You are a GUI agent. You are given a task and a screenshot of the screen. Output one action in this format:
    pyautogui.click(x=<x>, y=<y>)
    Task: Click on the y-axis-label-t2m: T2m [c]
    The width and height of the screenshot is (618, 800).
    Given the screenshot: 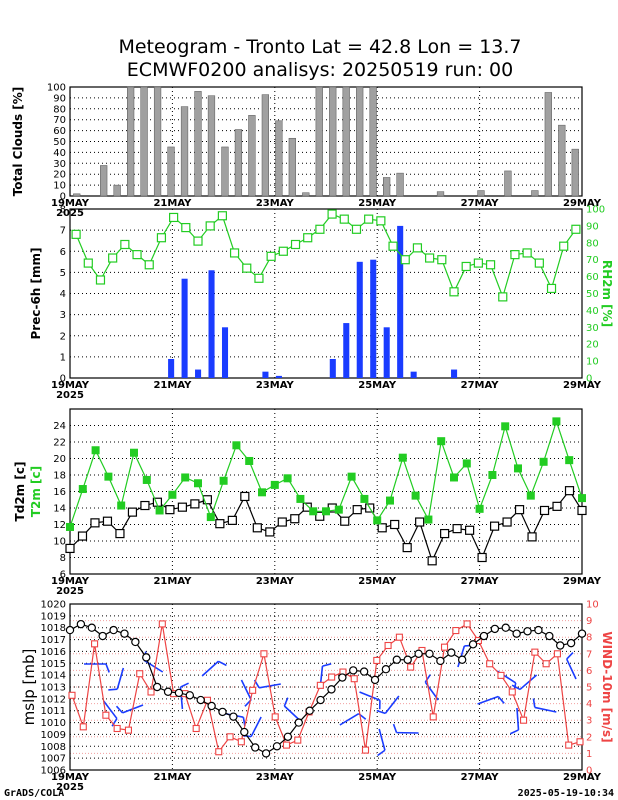 What is the action you would take?
    pyautogui.click(x=36, y=491)
    